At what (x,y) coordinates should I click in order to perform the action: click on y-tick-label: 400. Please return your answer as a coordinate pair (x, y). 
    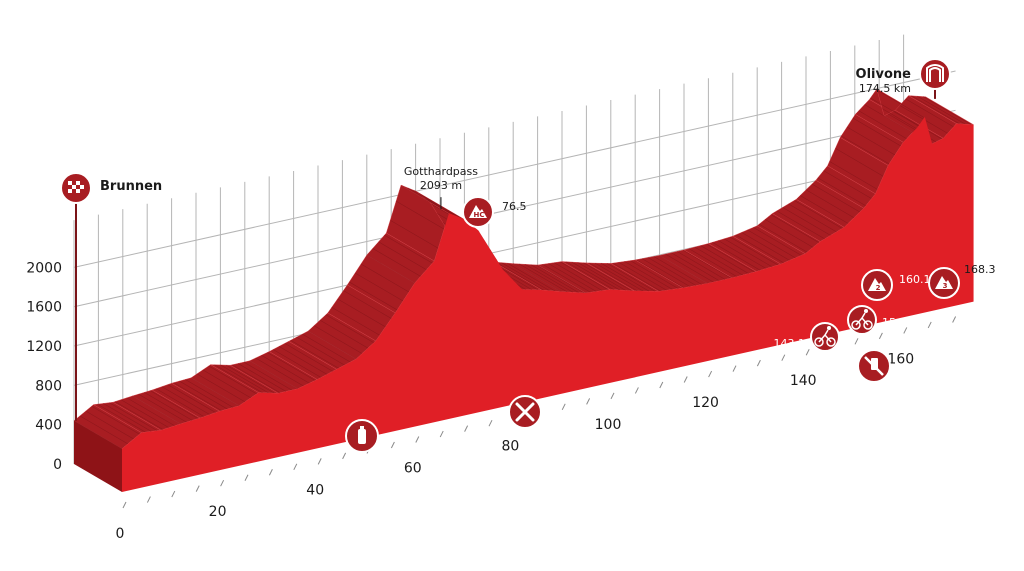
    Looking at the image, I should click on (48, 426).